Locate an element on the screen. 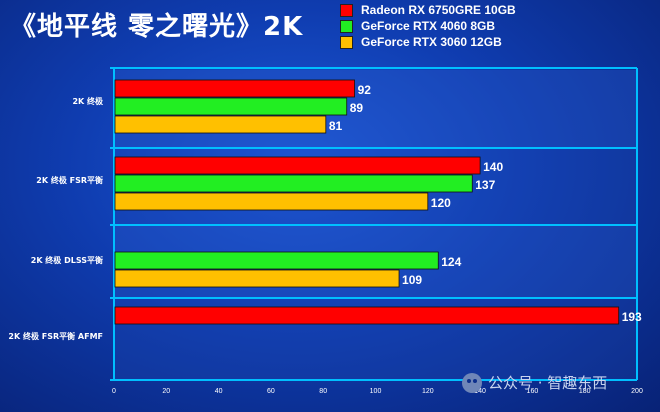  legend-item-rx6750gre: Radeon RX 6750GRE 10GB is located at coordinates (428, 10).